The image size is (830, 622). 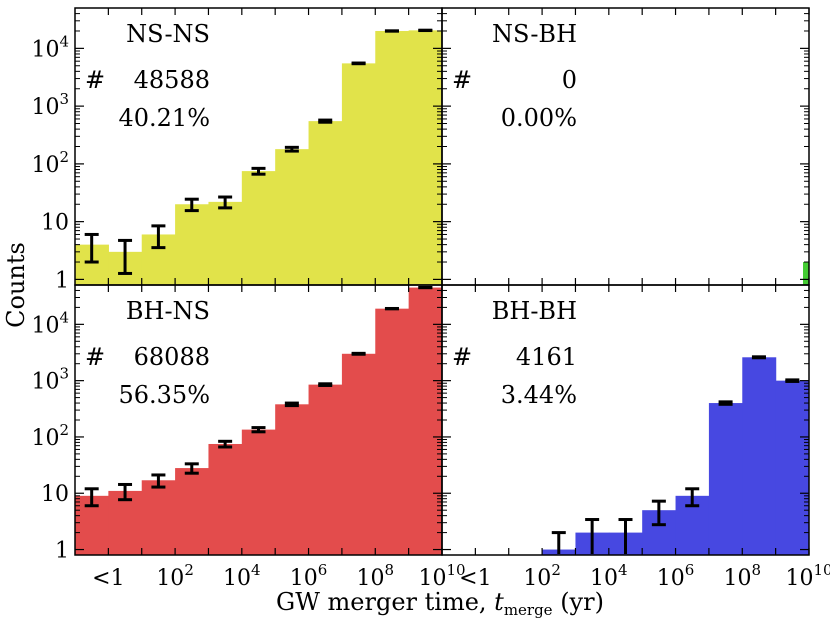 I want to click on panel-count: 4161, so click(x=546, y=357).